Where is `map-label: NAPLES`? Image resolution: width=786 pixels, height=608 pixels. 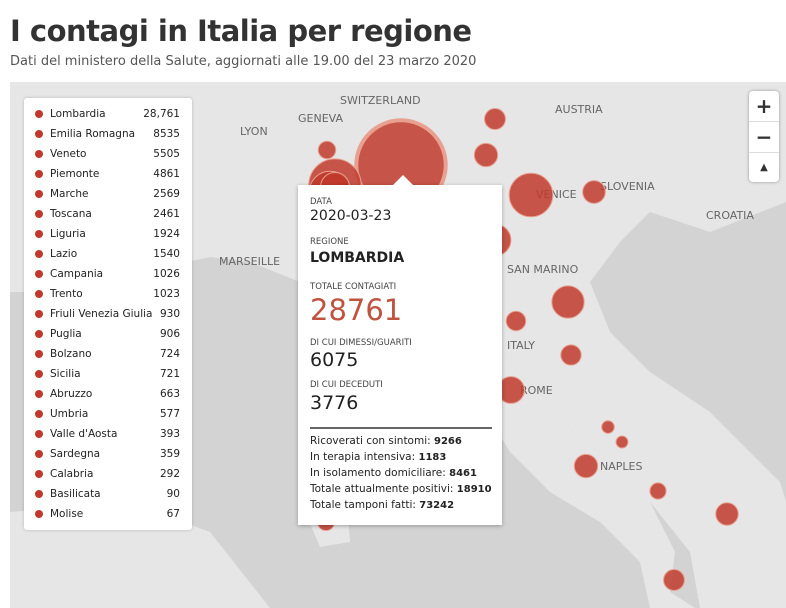
map-label: NAPLES is located at coordinates (621, 466).